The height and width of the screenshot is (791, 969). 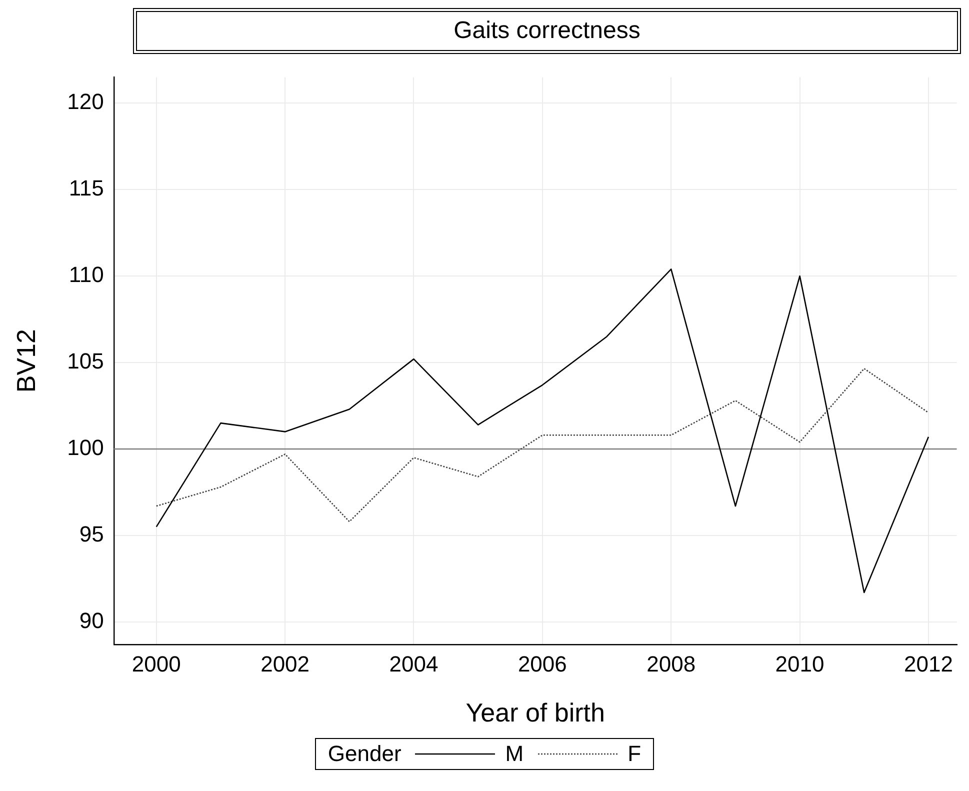 I want to click on y-tick-label: 105, so click(x=85, y=361).